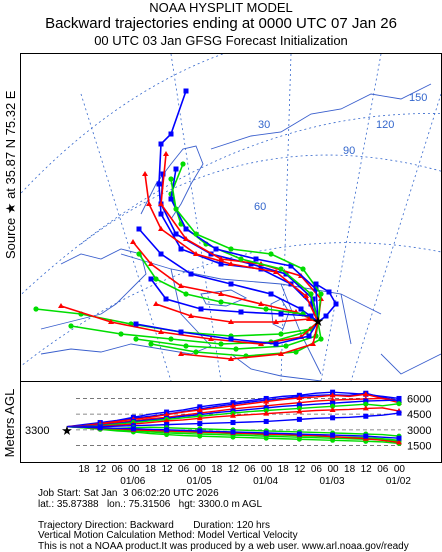 The image size is (442, 552). Describe the element at coordinates (228, 421) in the screenshot. I see `altitude-canvas: 3300 ★ 6000 4500 3000 1500` at that location.